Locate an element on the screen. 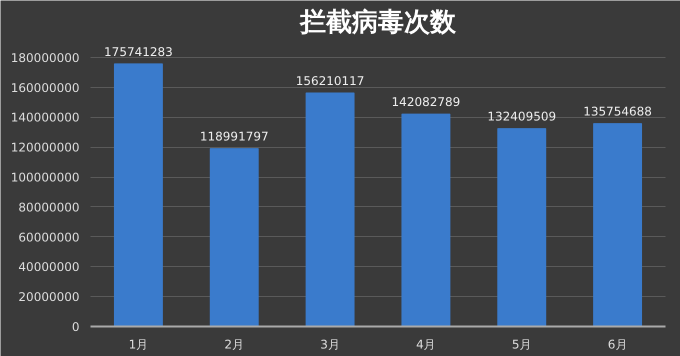 This screenshot has height=356, width=680. data-label: 156210117 is located at coordinates (330, 81).